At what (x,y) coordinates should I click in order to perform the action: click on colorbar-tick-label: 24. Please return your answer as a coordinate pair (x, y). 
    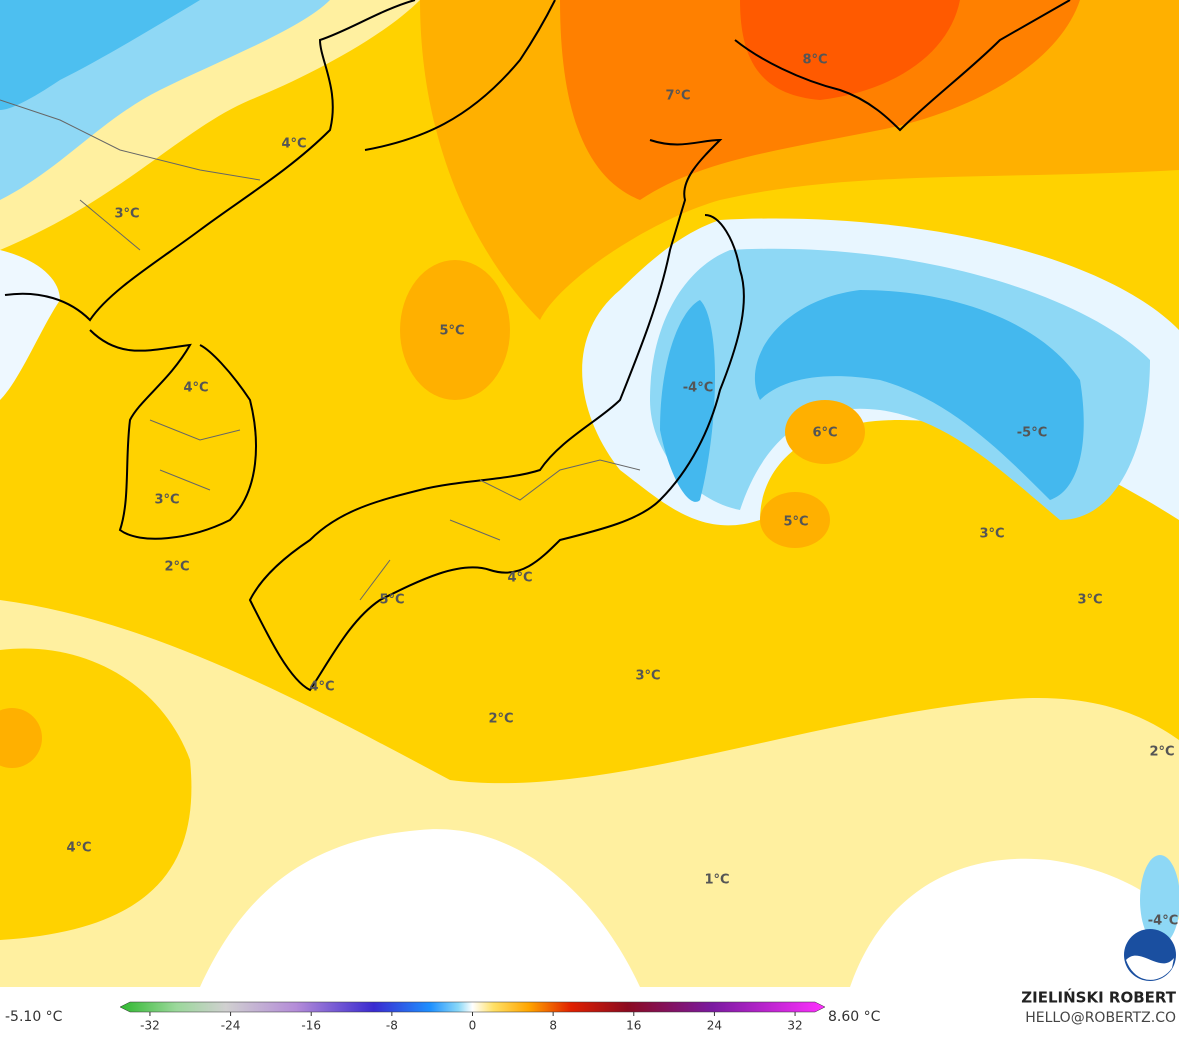
    Looking at the image, I should click on (714, 1026).